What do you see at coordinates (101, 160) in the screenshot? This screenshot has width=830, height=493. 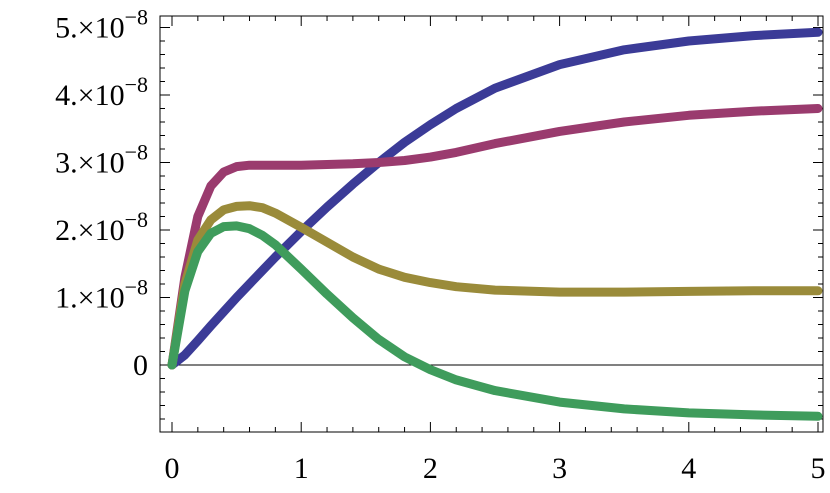 I see `y-tick-label: 3.×10−8` at bounding box center [101, 160].